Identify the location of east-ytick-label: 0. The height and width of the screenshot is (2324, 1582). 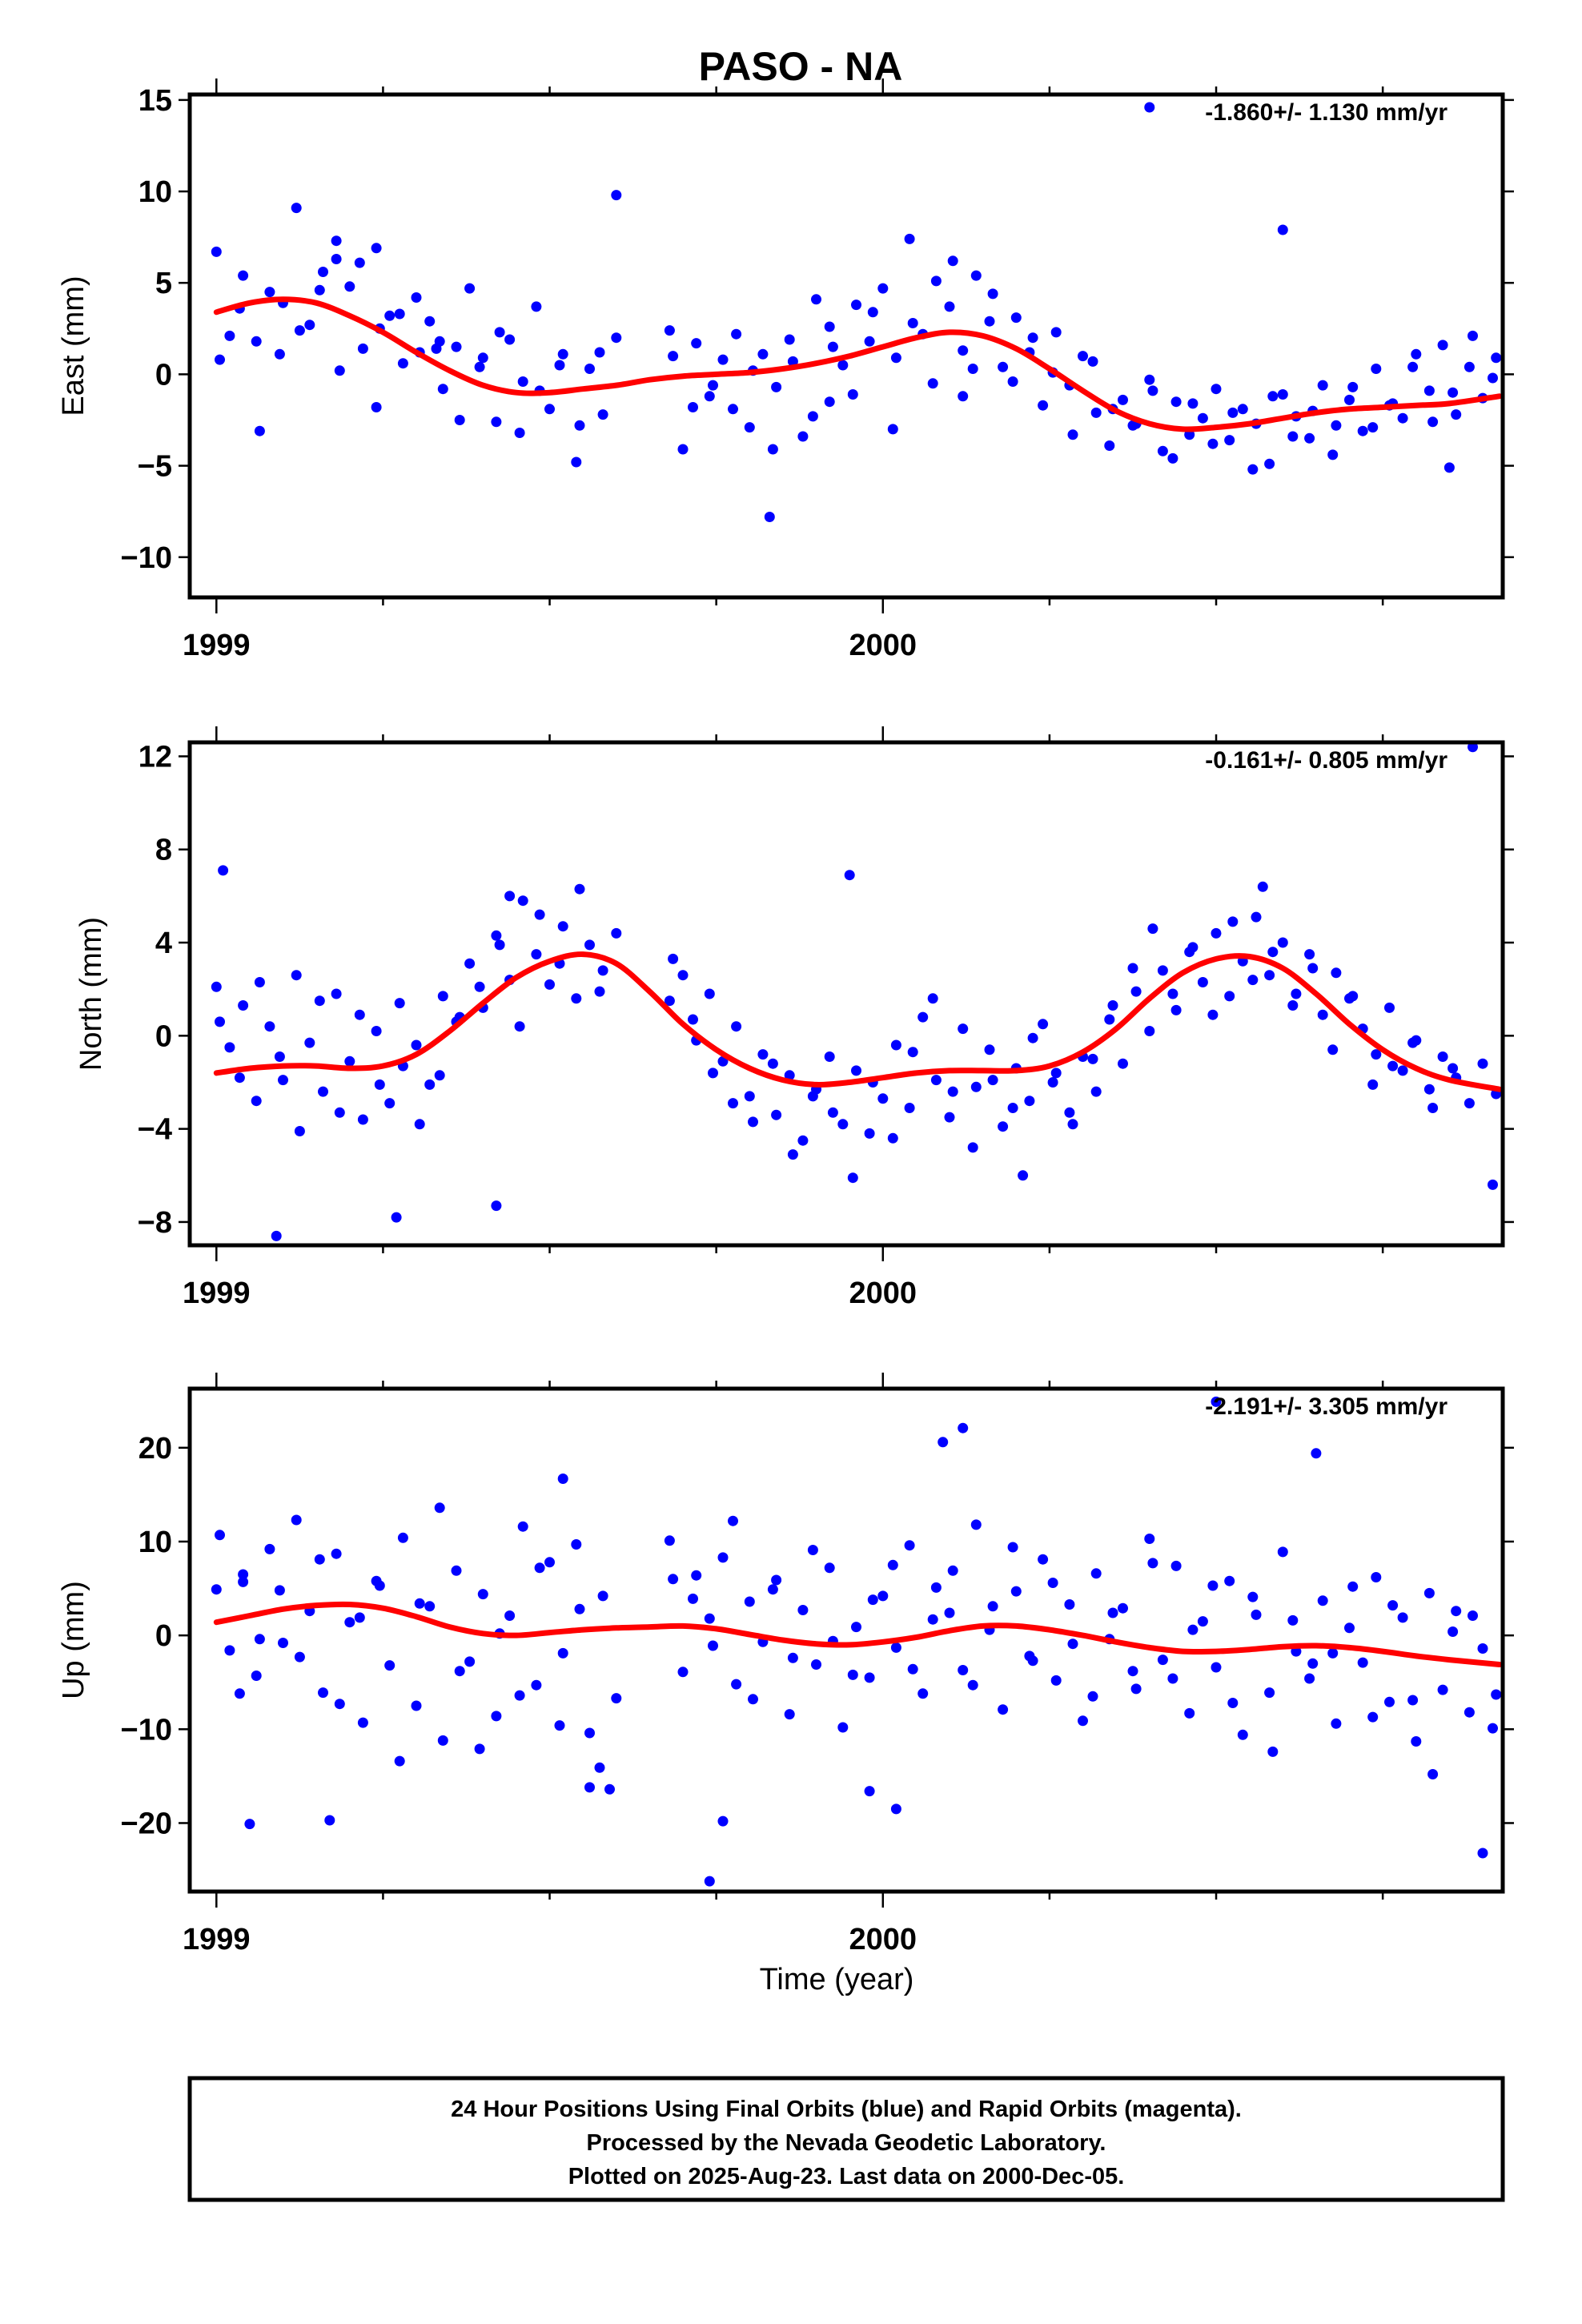
(164, 375).